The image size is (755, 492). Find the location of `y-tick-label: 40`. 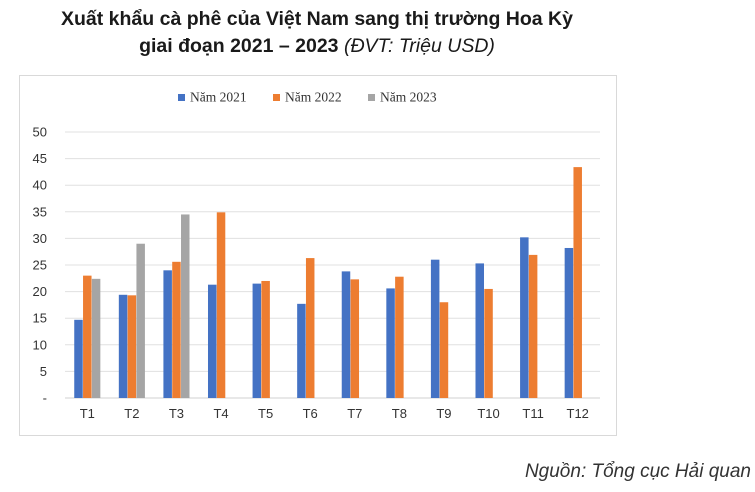

y-tick-label: 40 is located at coordinates (40, 185).